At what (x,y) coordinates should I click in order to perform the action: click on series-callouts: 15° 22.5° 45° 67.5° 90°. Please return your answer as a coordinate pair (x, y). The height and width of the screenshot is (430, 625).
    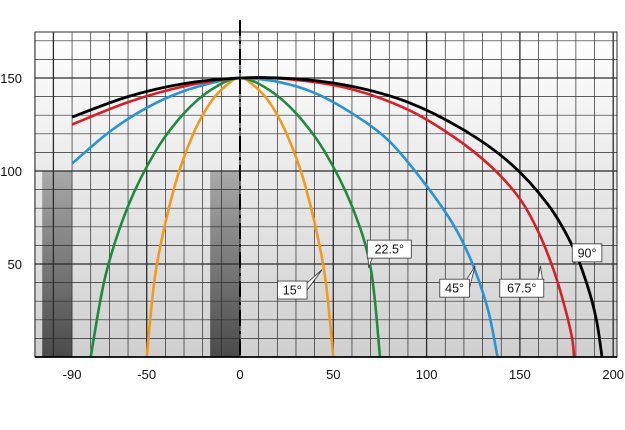
    Looking at the image, I should click on (440, 269).